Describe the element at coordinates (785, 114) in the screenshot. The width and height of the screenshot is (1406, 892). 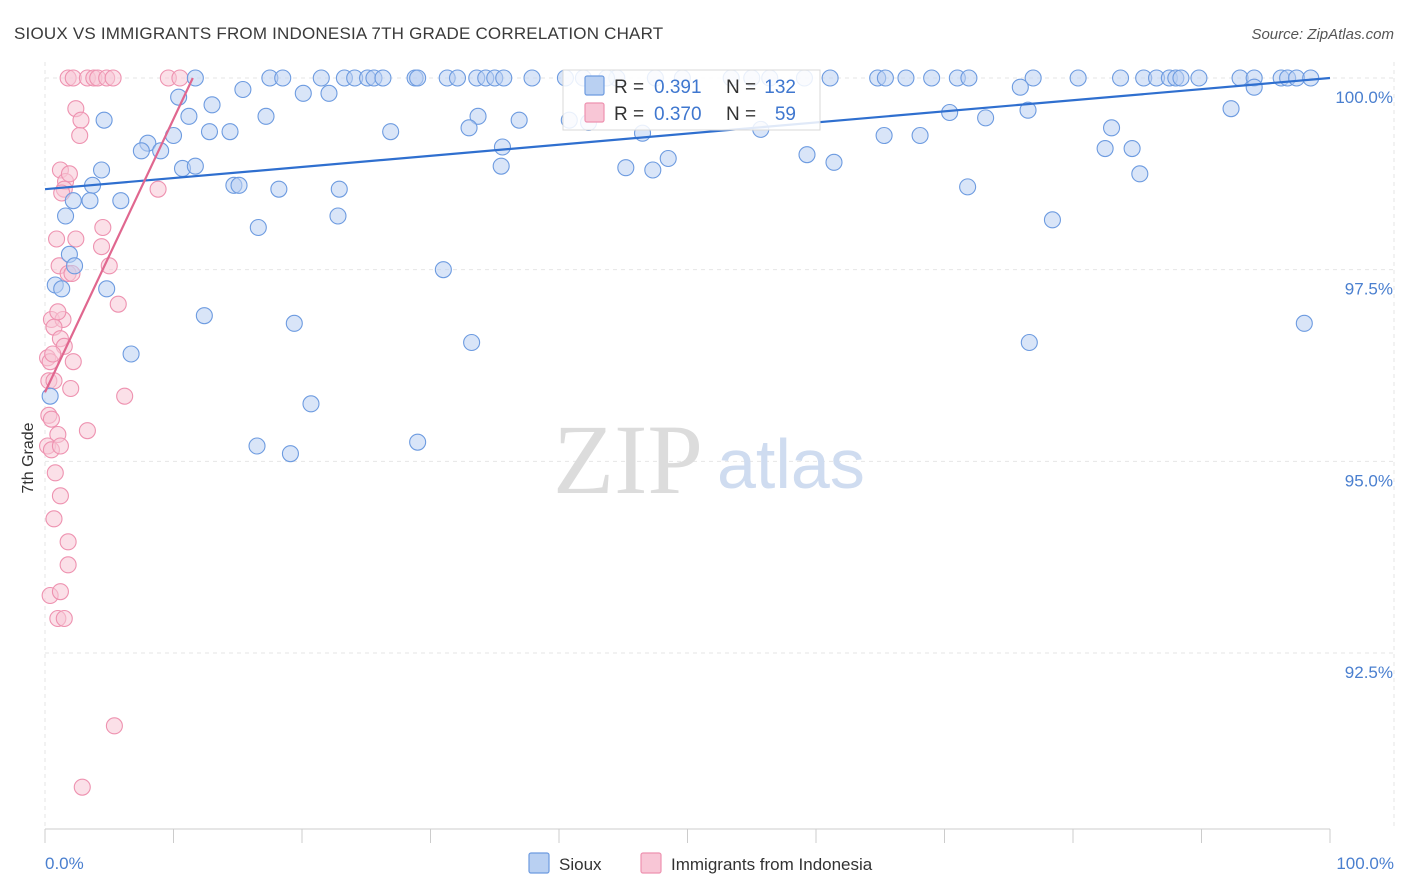
I see `stats-n-value-indonesia: 59` at that location.